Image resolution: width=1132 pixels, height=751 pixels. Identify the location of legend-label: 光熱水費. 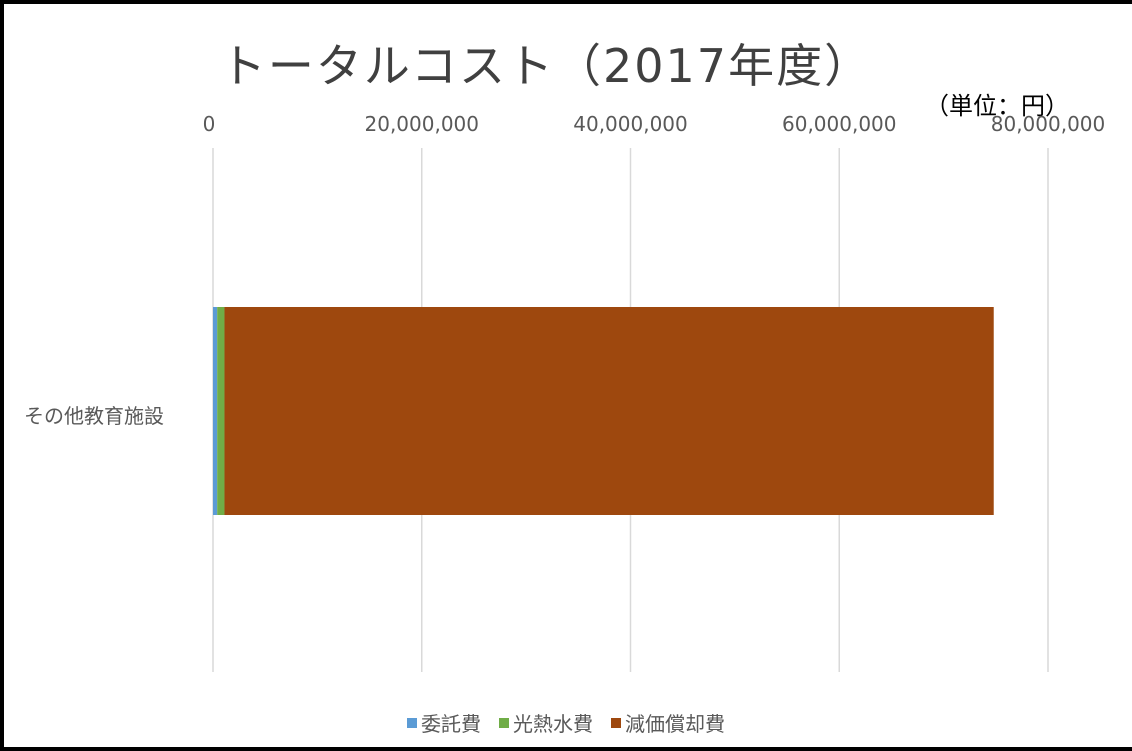
(553, 724).